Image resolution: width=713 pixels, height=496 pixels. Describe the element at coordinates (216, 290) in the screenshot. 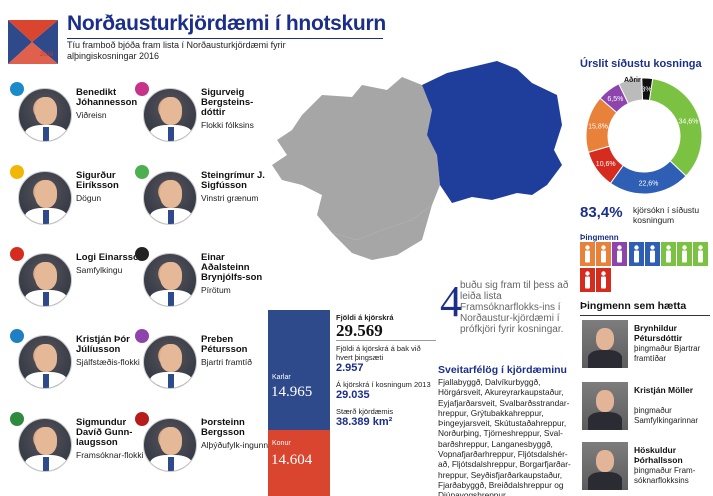

I see `candidate-party: Pírötum` at that location.